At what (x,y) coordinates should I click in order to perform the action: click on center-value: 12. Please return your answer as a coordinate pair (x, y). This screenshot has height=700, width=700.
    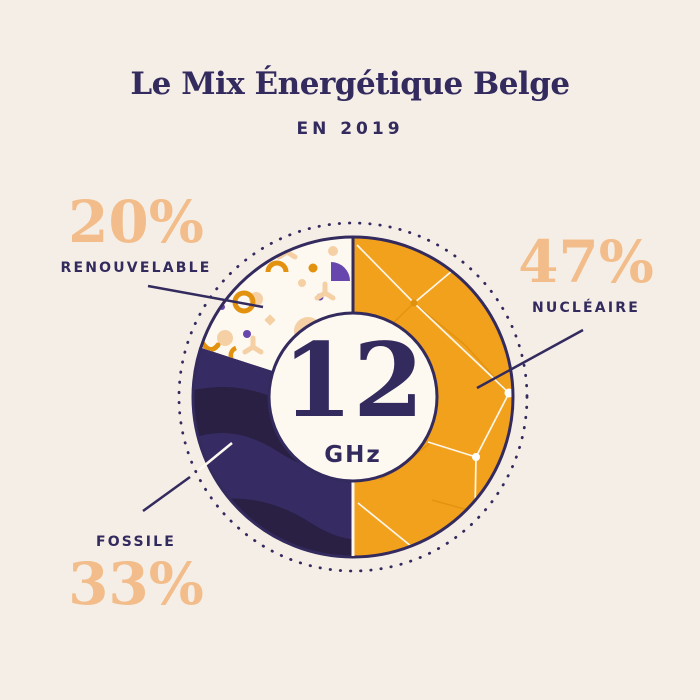
    Looking at the image, I should click on (353, 381).